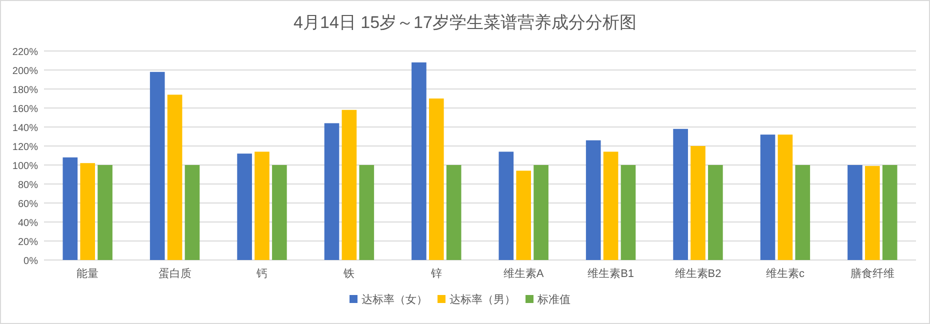 The height and width of the screenshot is (324, 930). I want to click on legend-label: 标准值, so click(553, 299).